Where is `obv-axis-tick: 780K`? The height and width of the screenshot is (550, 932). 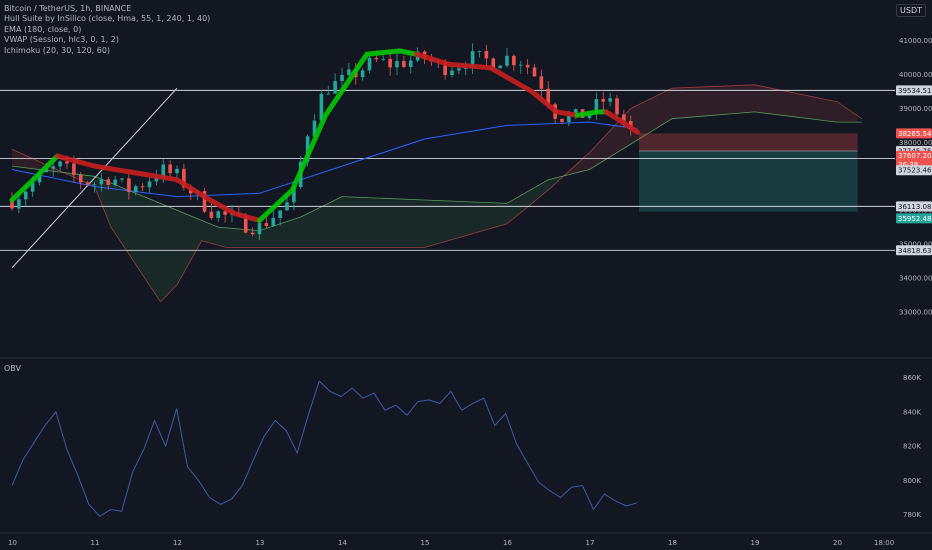
obv-axis-tick: 780K is located at coordinates (912, 515).